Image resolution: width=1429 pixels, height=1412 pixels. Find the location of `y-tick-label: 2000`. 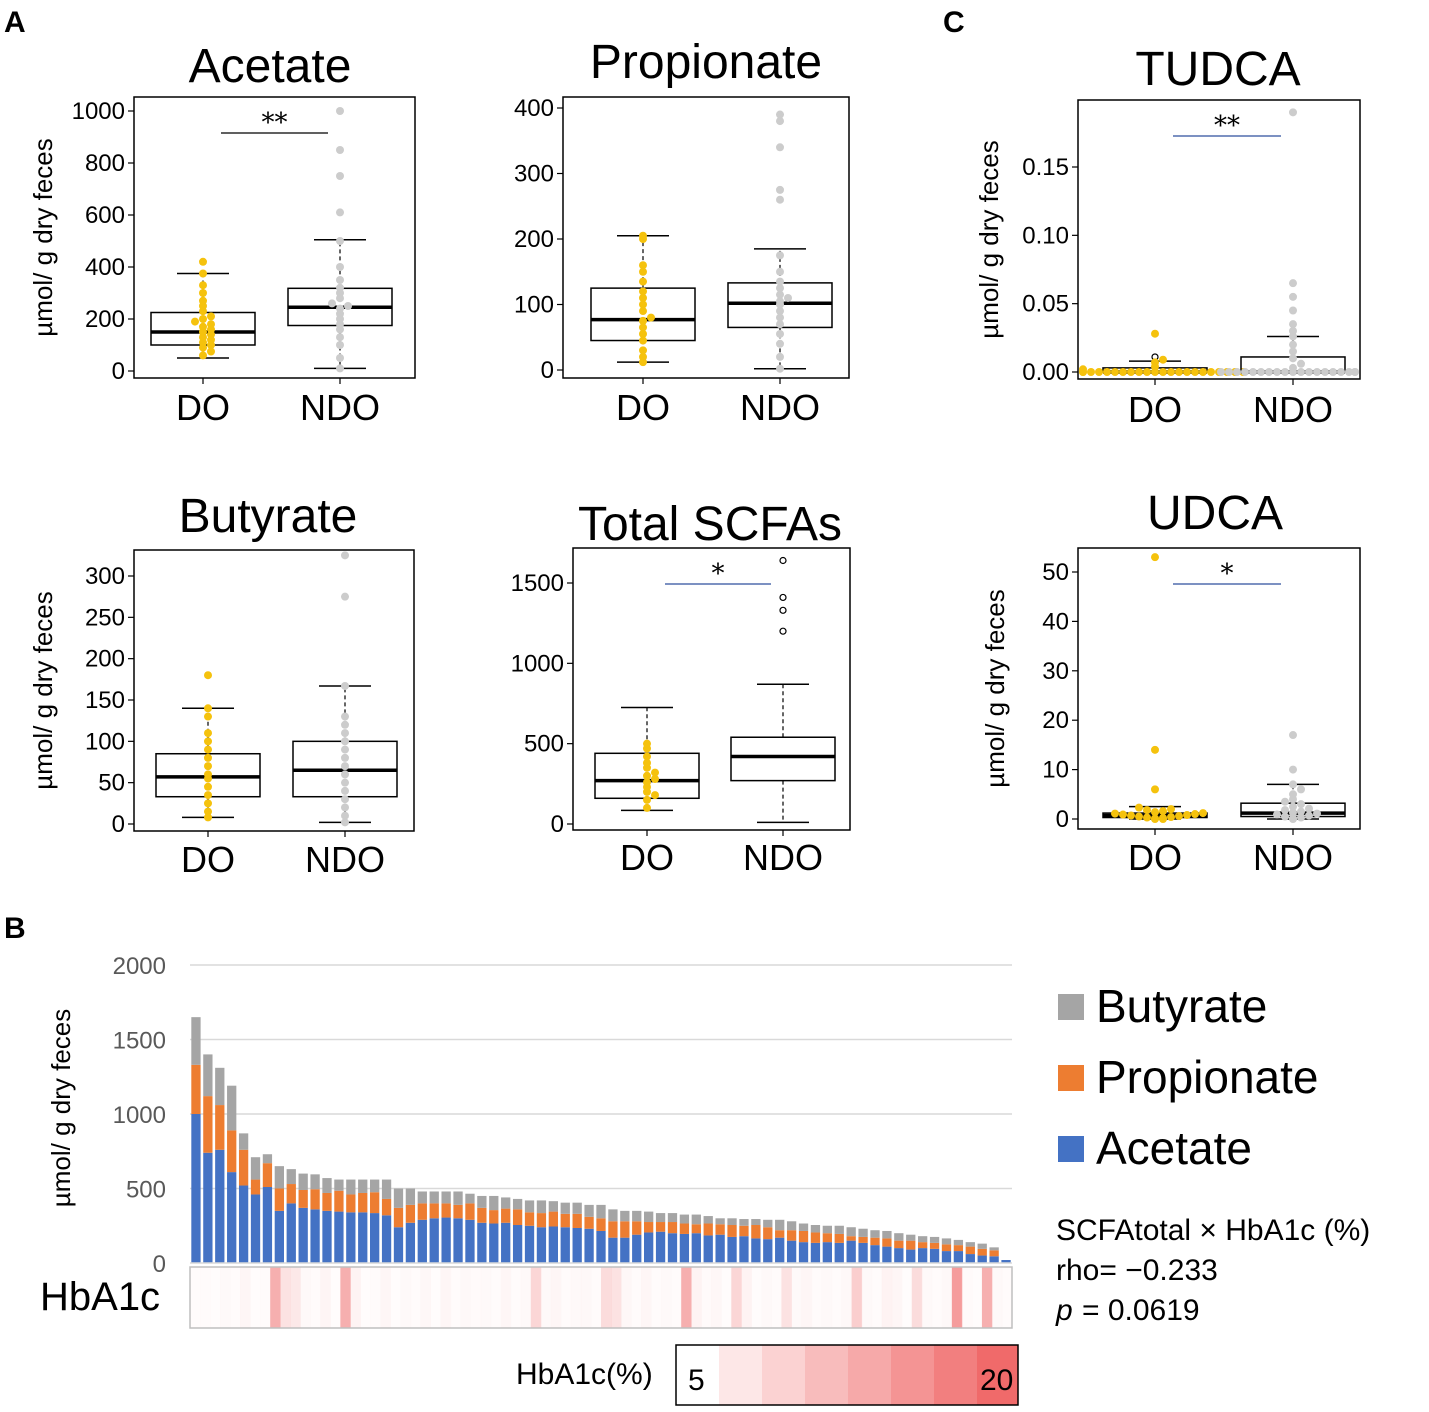

y-tick-label: 2000 is located at coordinates (139, 966).